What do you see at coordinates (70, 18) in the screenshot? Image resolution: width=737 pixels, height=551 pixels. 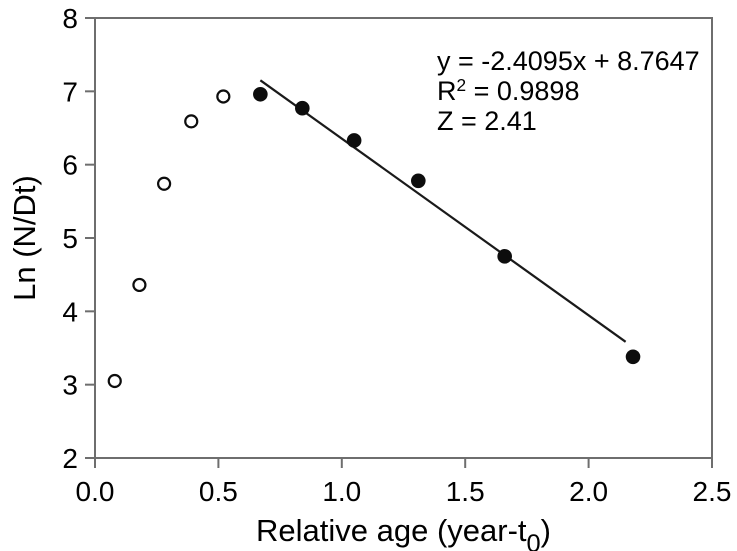 I see `y-tick-label: 8` at bounding box center [70, 18].